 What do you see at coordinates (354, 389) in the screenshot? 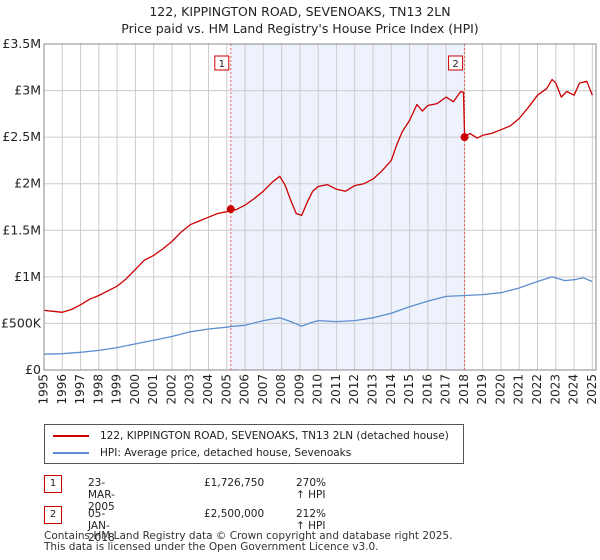
I see `x-tick-label: 2012` at bounding box center [354, 389].